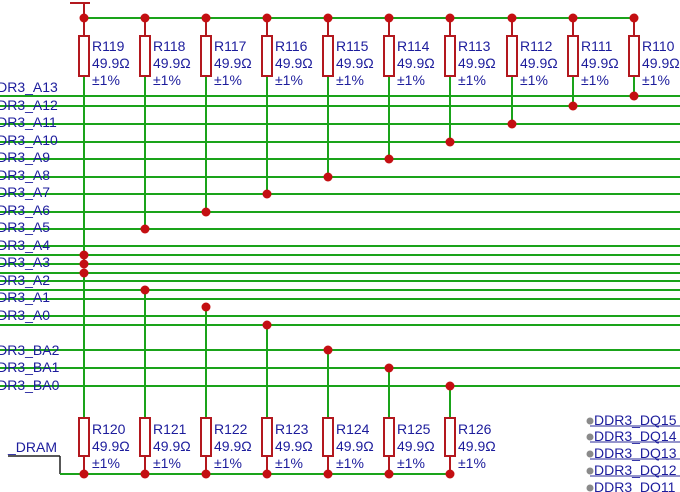  I want to click on ref-label-r120: R120, so click(109, 429).